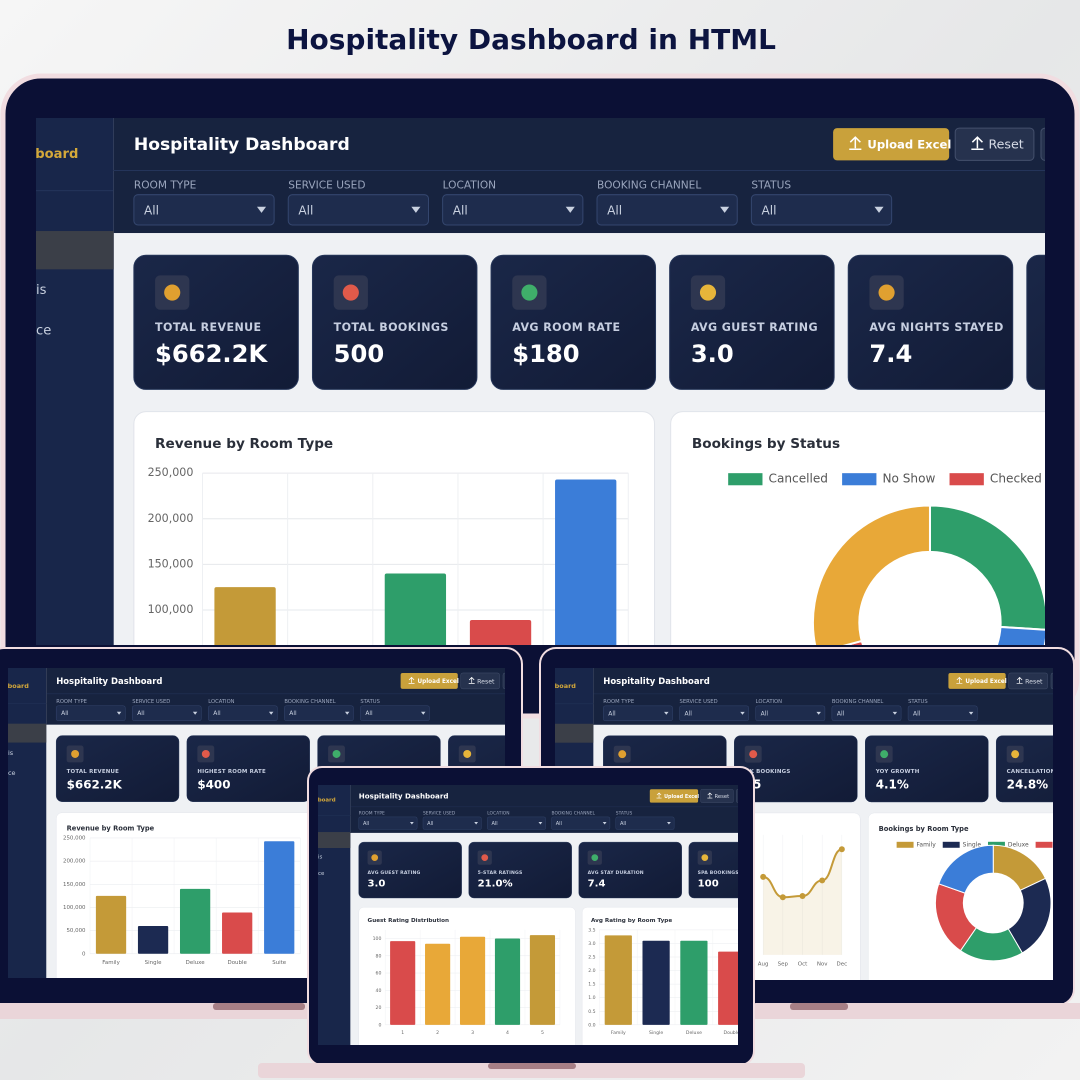 The width and height of the screenshot is (1080, 1080). I want to click on line-point, so click(822, 880).